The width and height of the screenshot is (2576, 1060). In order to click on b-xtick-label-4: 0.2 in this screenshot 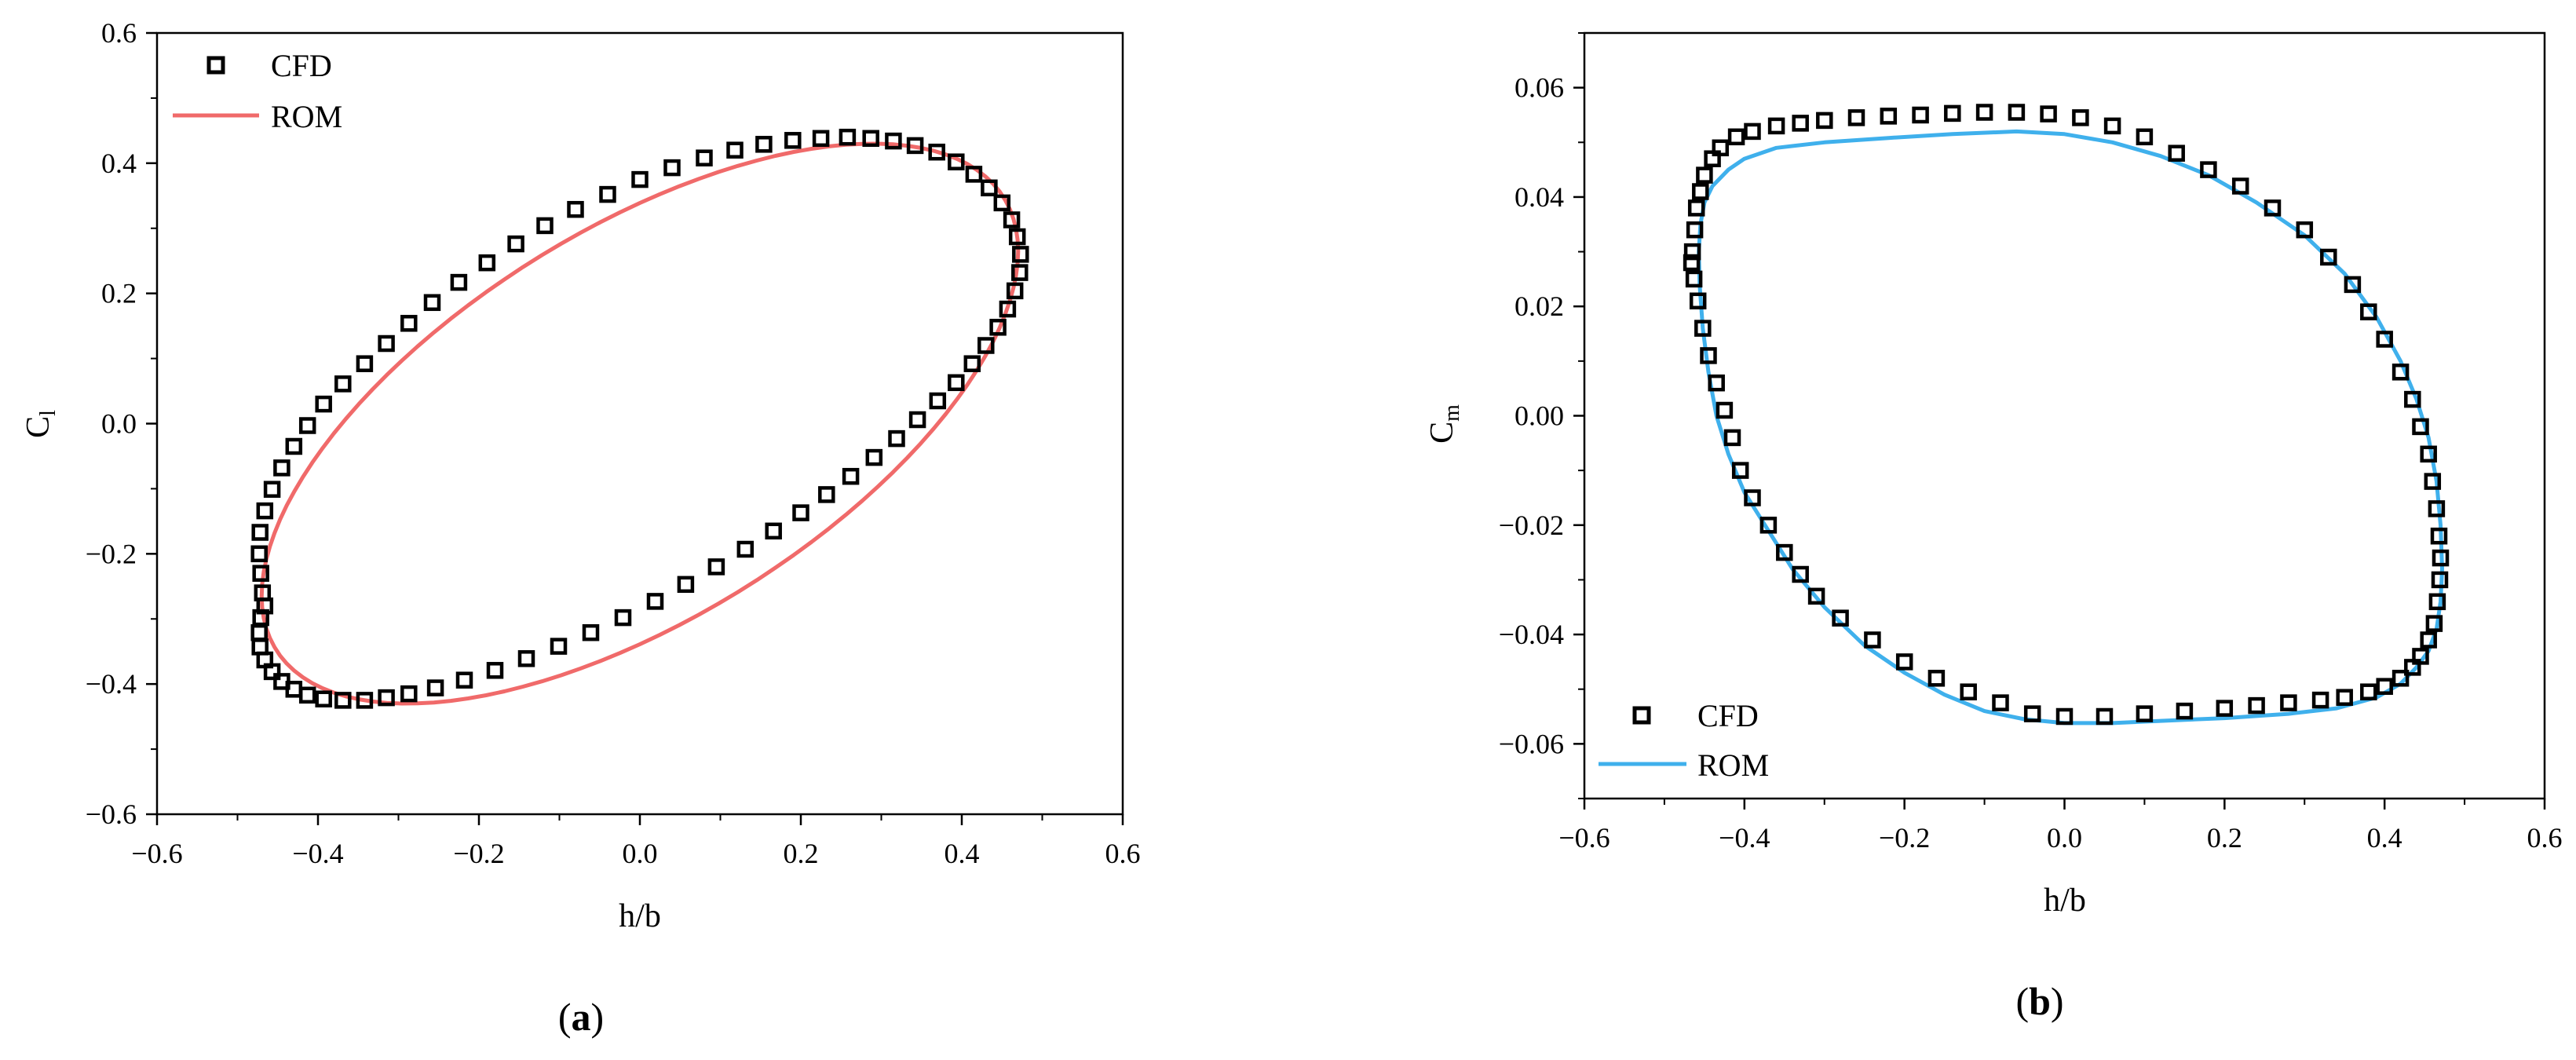, I will do `click(2224, 838)`.